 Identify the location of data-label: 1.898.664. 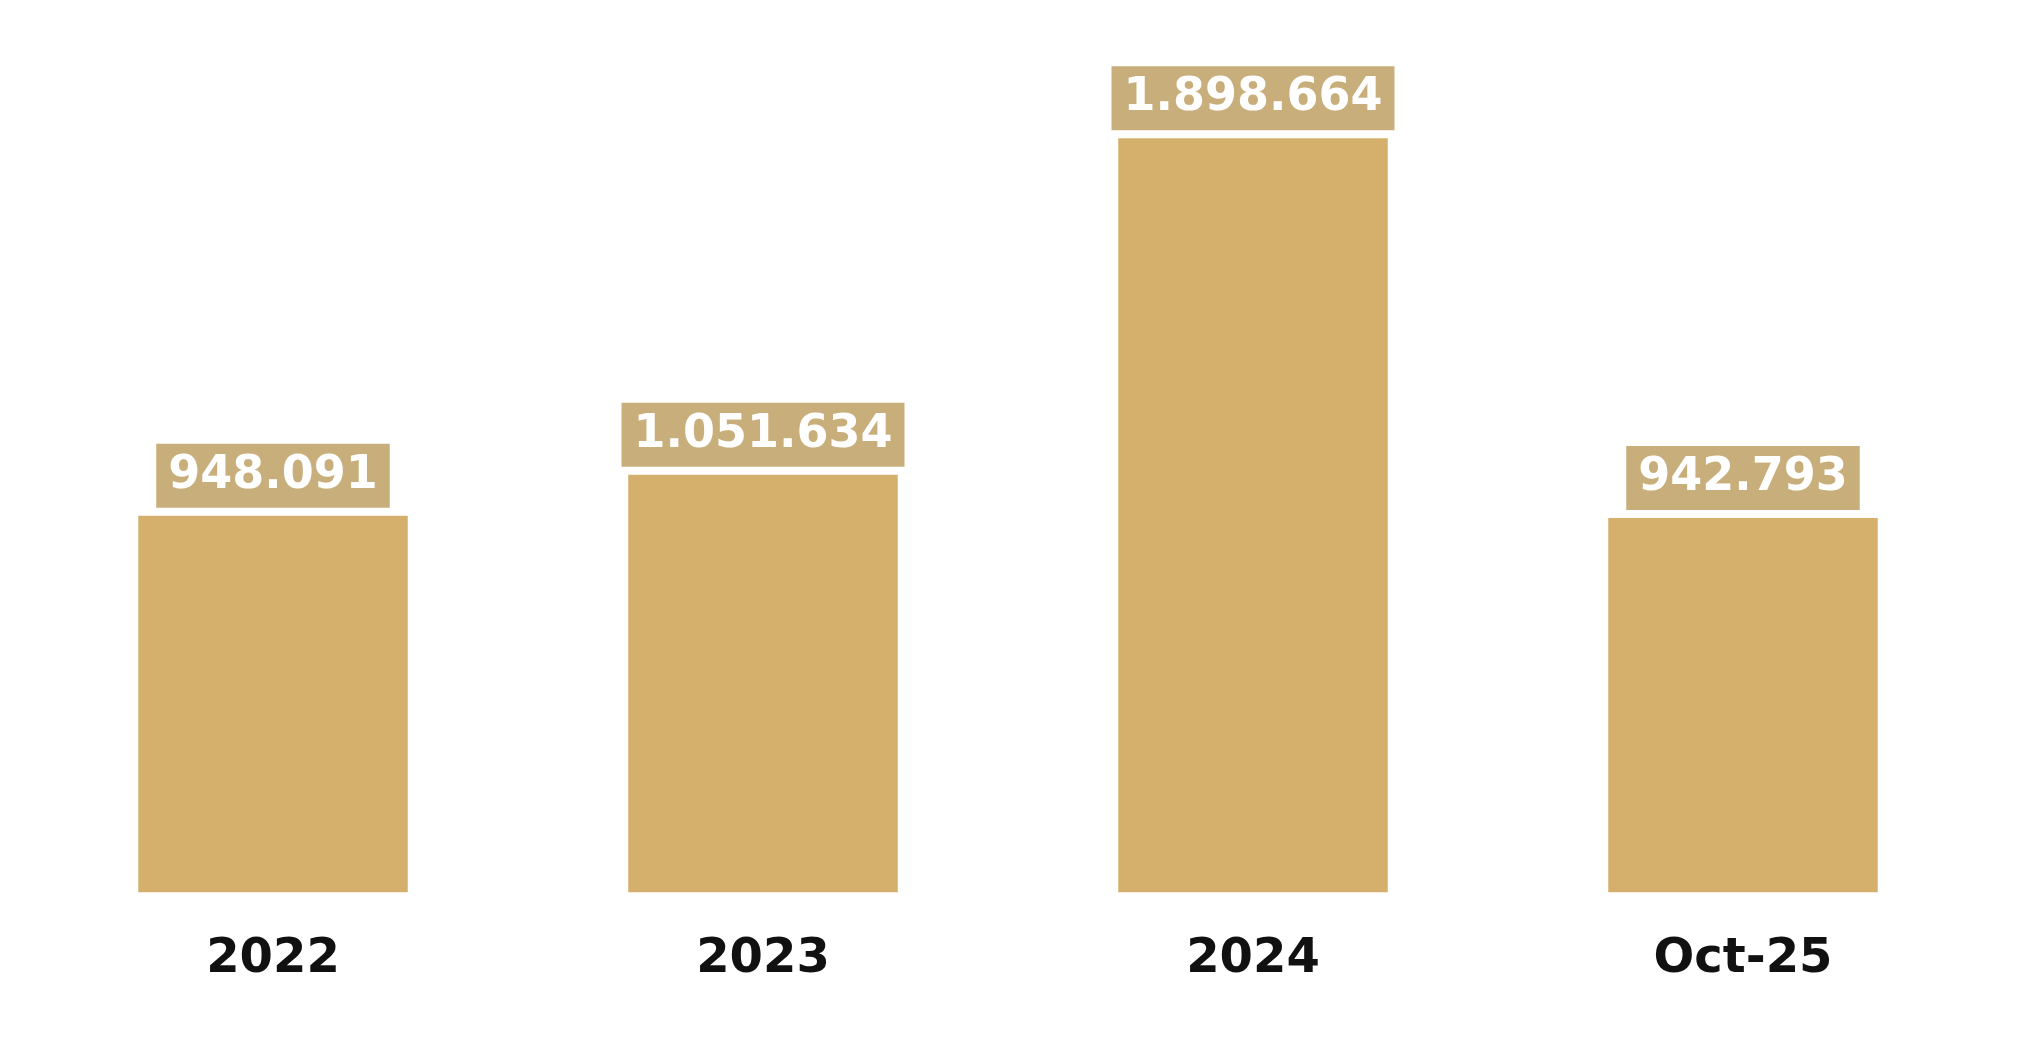
(1253, 94).